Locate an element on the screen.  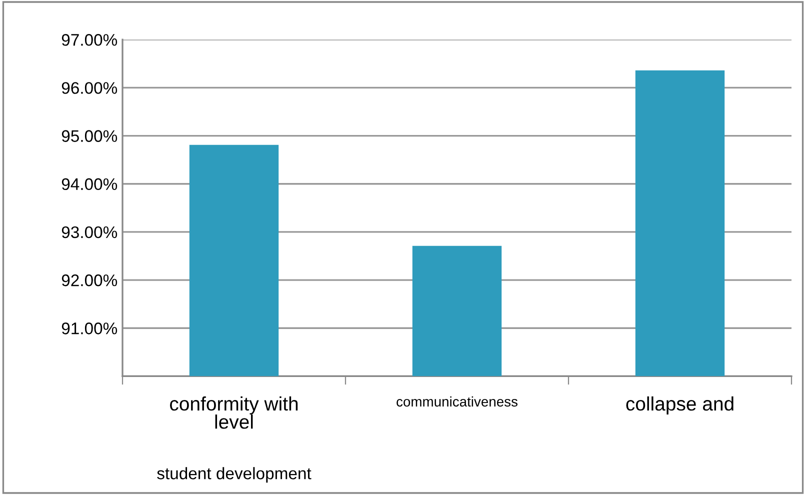
y-tick-label: 97.00% is located at coordinates (90, 40).